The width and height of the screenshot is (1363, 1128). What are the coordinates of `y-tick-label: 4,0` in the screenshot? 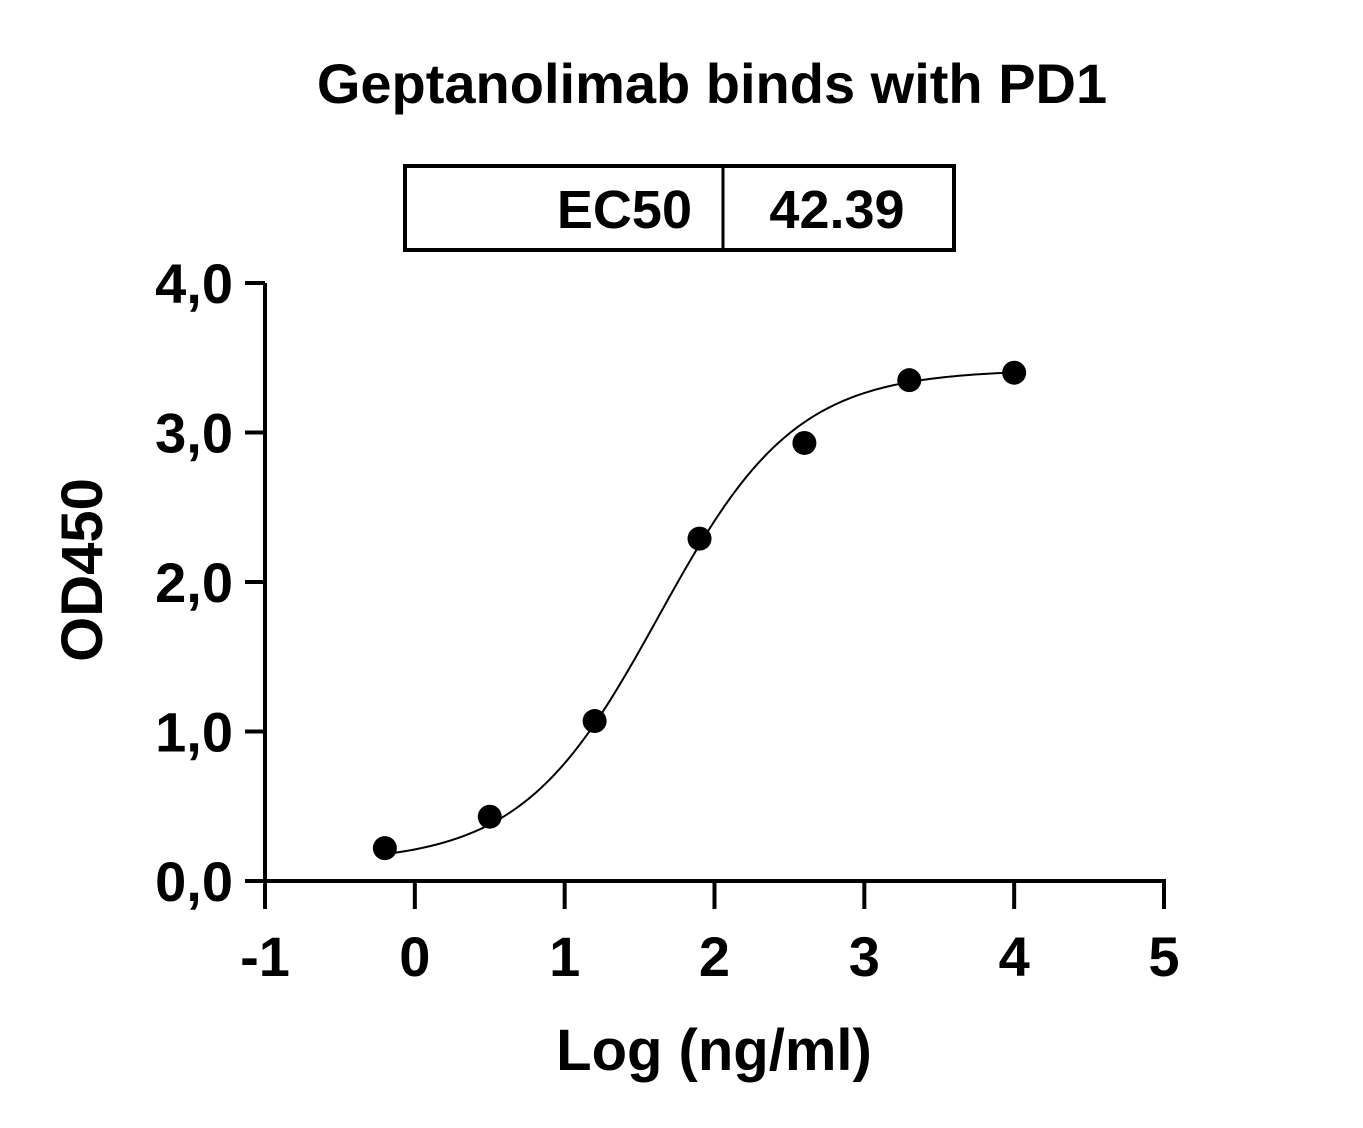 It's located at (194, 283).